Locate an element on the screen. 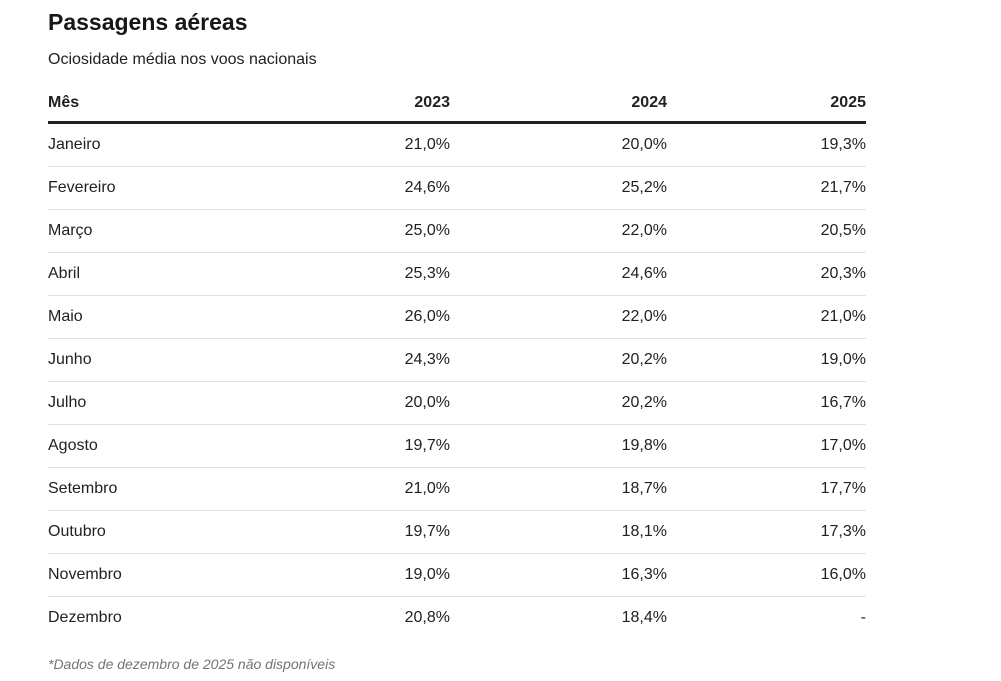 The image size is (1001, 681). value-cell-2025: 21,0% is located at coordinates (766, 317).